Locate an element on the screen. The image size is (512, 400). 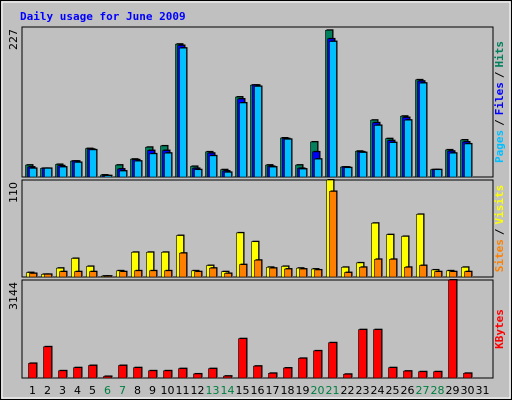
y-tick-label: 3144 is located at coordinates (13, 296).